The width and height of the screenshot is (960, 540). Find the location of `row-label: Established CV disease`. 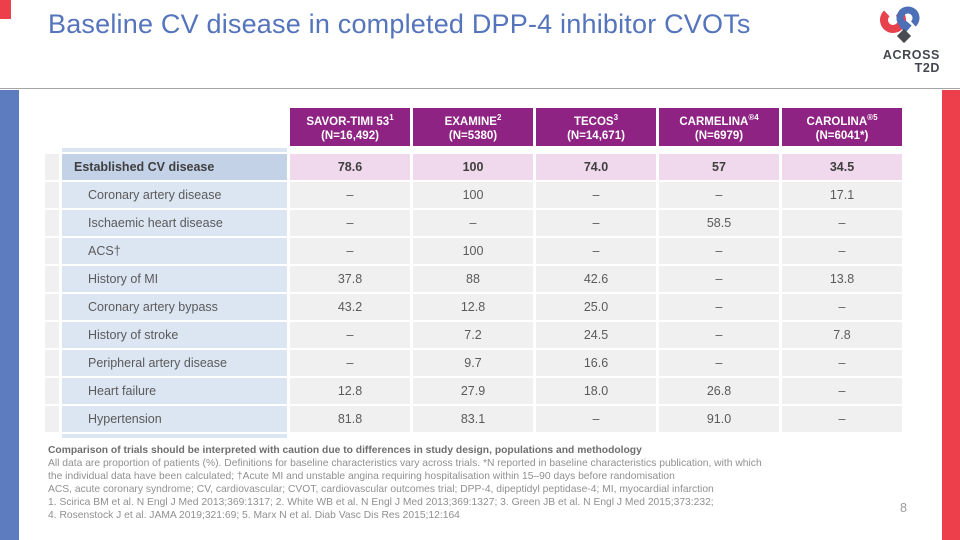

row-label: Established CV disease is located at coordinates (174, 167).